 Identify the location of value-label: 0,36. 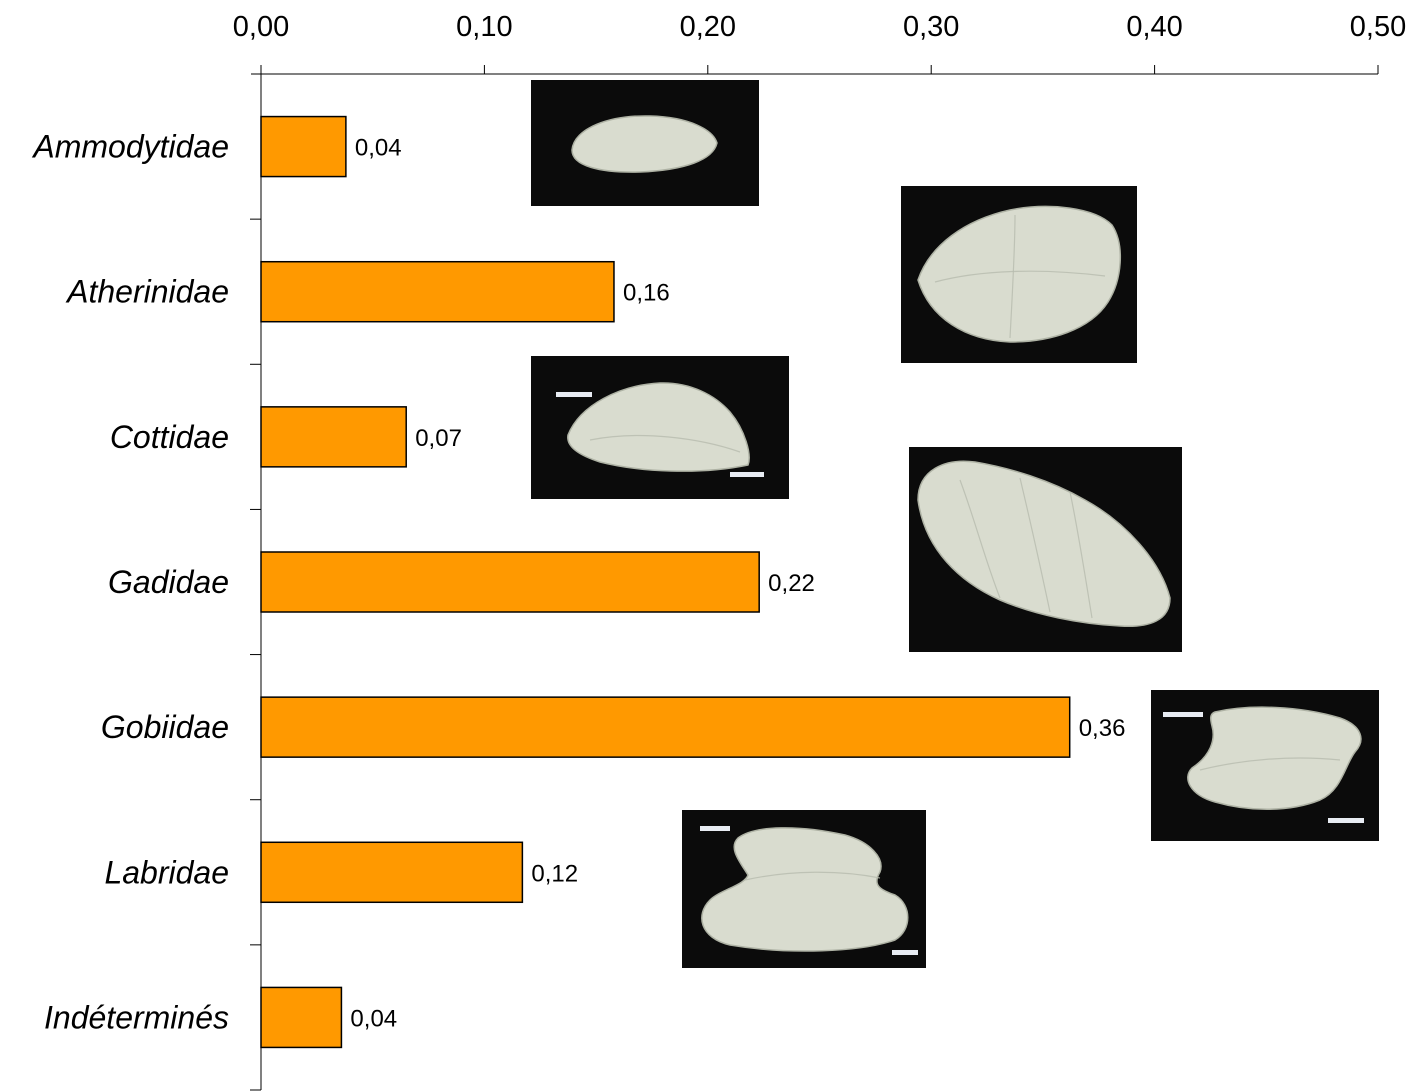
(1102, 728).